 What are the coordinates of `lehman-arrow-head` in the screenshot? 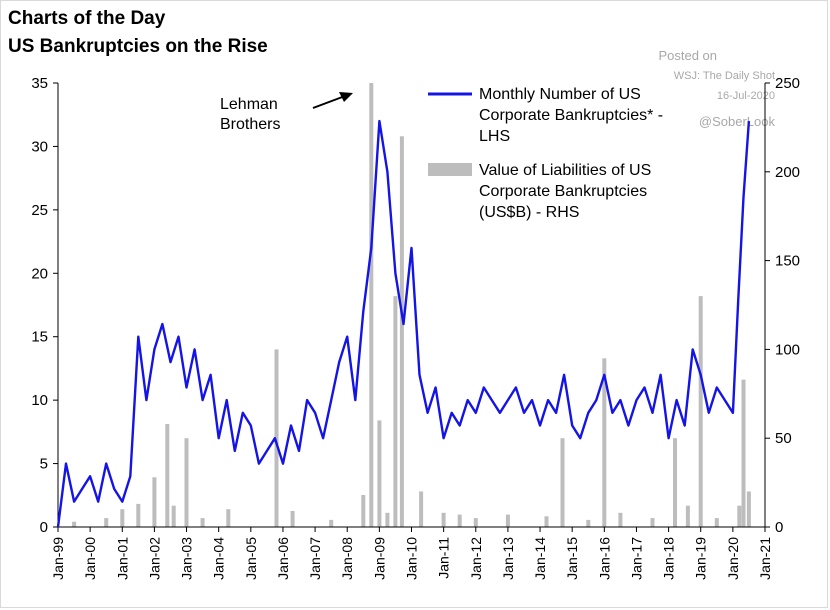 It's located at (346, 97).